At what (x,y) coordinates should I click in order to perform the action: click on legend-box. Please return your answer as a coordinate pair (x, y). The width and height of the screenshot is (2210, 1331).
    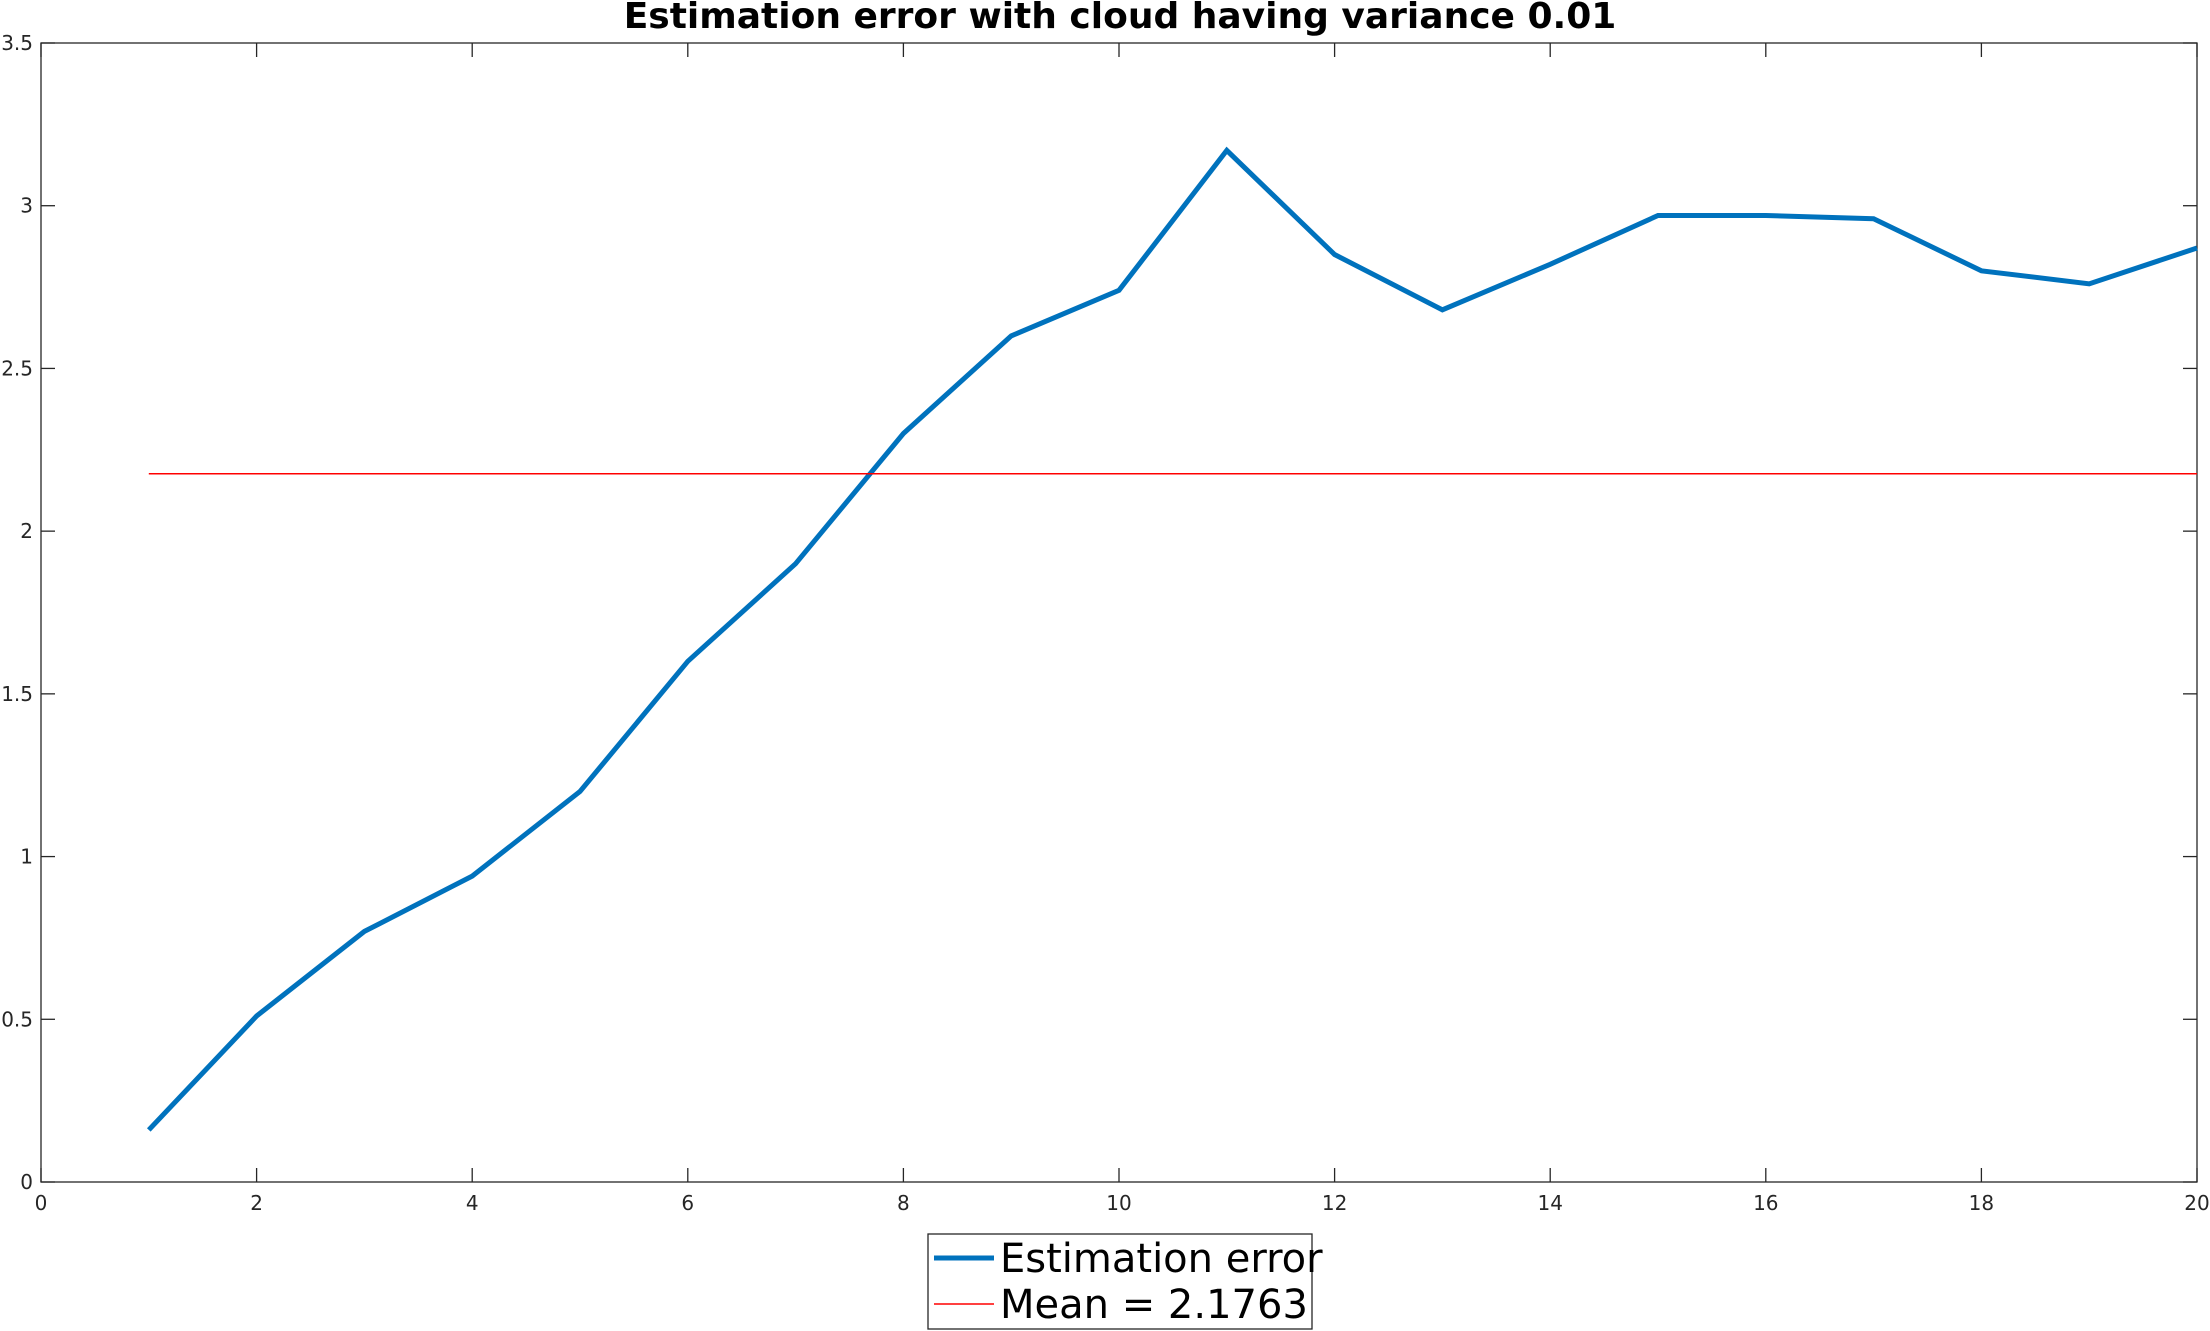
    Looking at the image, I should click on (1120, 1281).